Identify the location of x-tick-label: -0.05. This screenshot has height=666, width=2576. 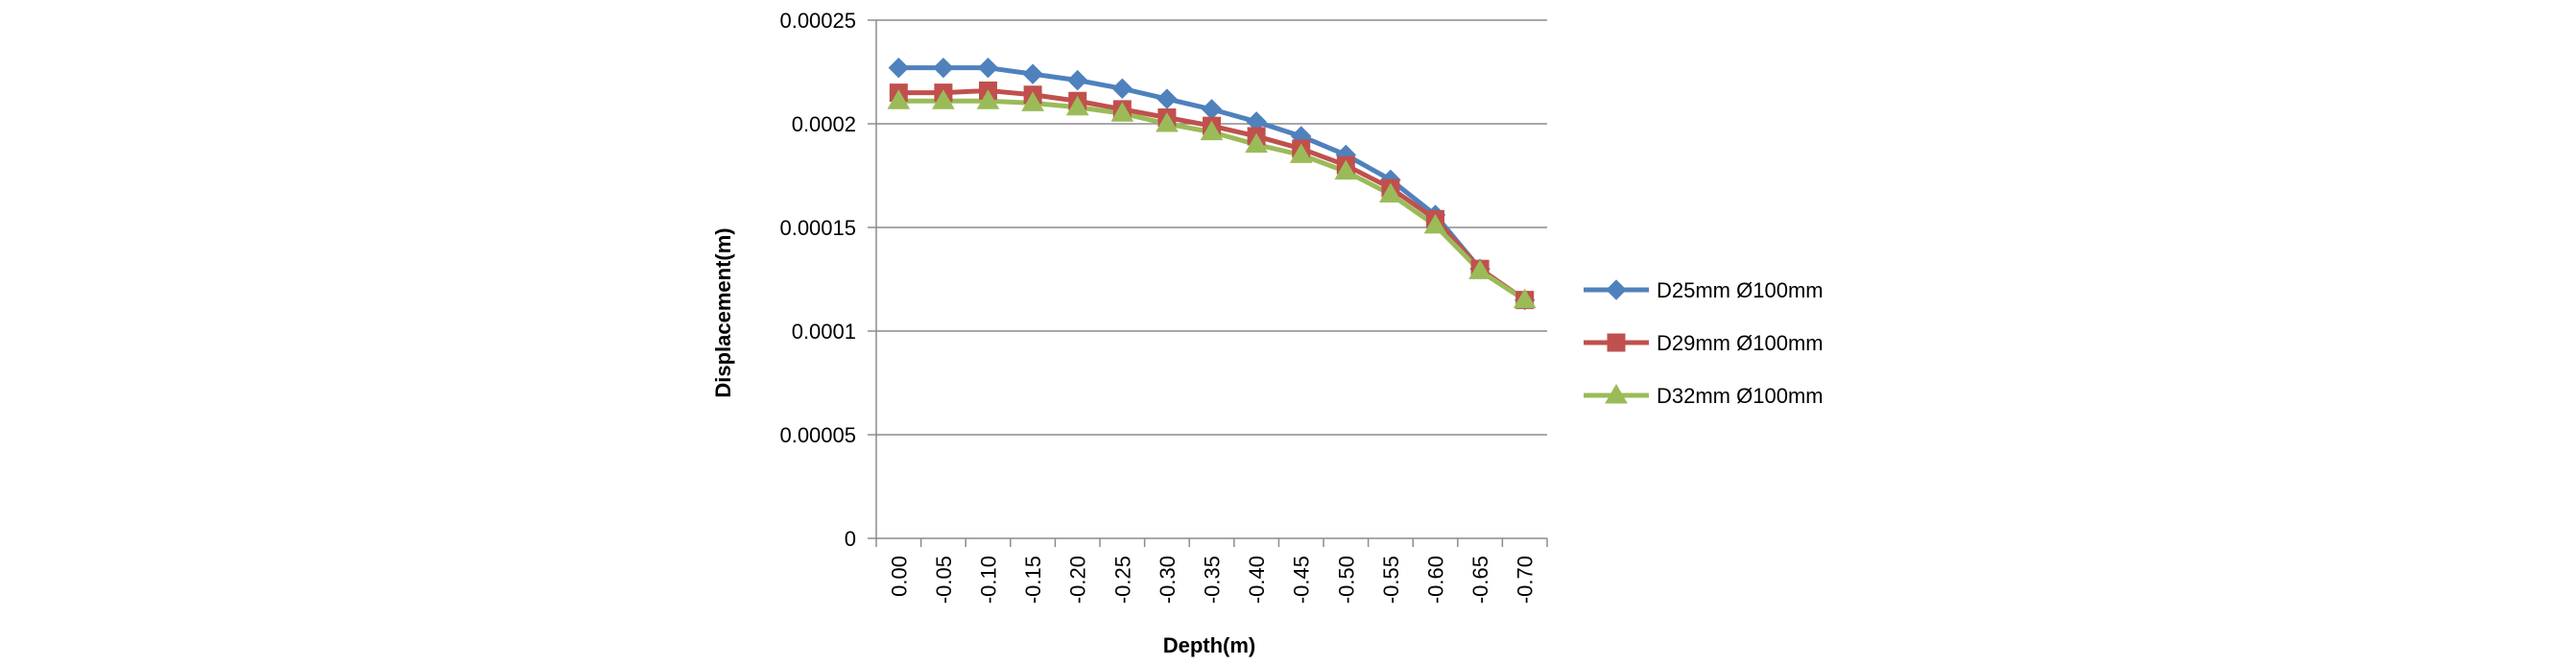
(944, 580).